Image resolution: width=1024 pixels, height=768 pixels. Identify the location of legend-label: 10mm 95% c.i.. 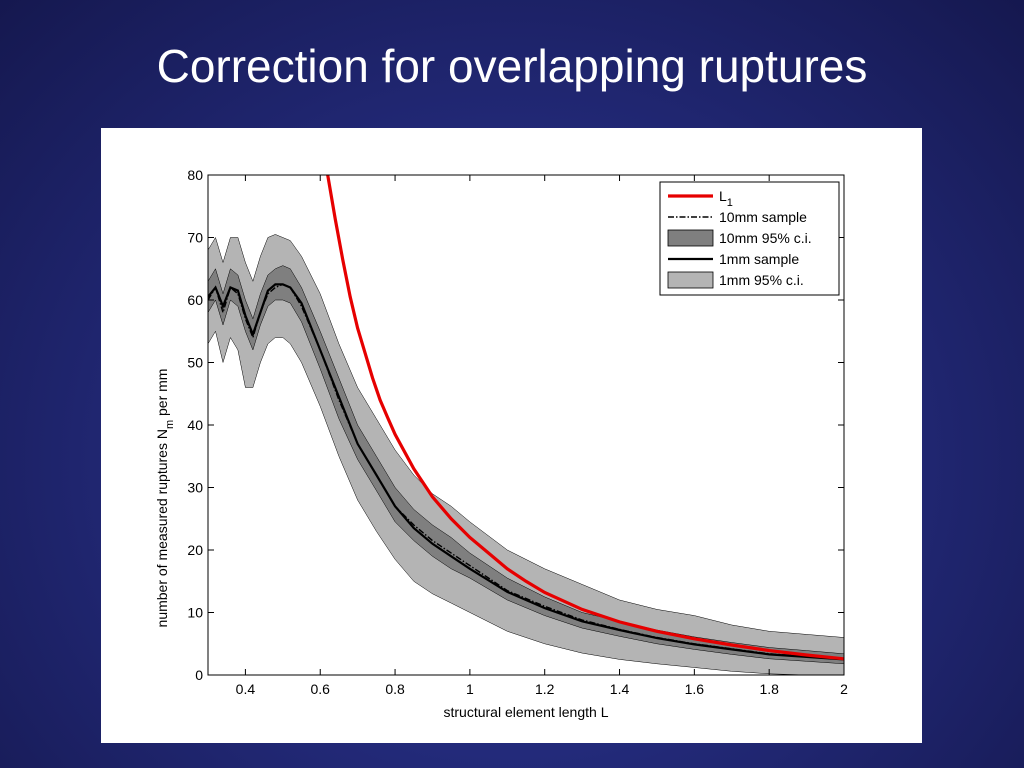
(765, 238).